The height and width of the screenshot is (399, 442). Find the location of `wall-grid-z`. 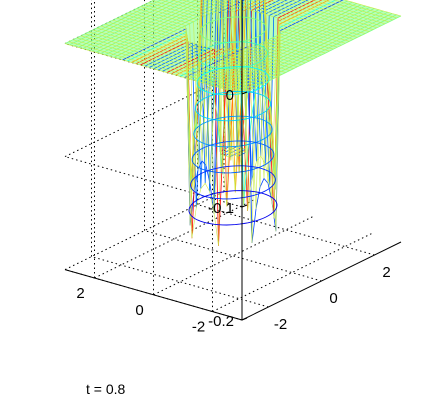

wall-grid-z is located at coordinates (153, 182).